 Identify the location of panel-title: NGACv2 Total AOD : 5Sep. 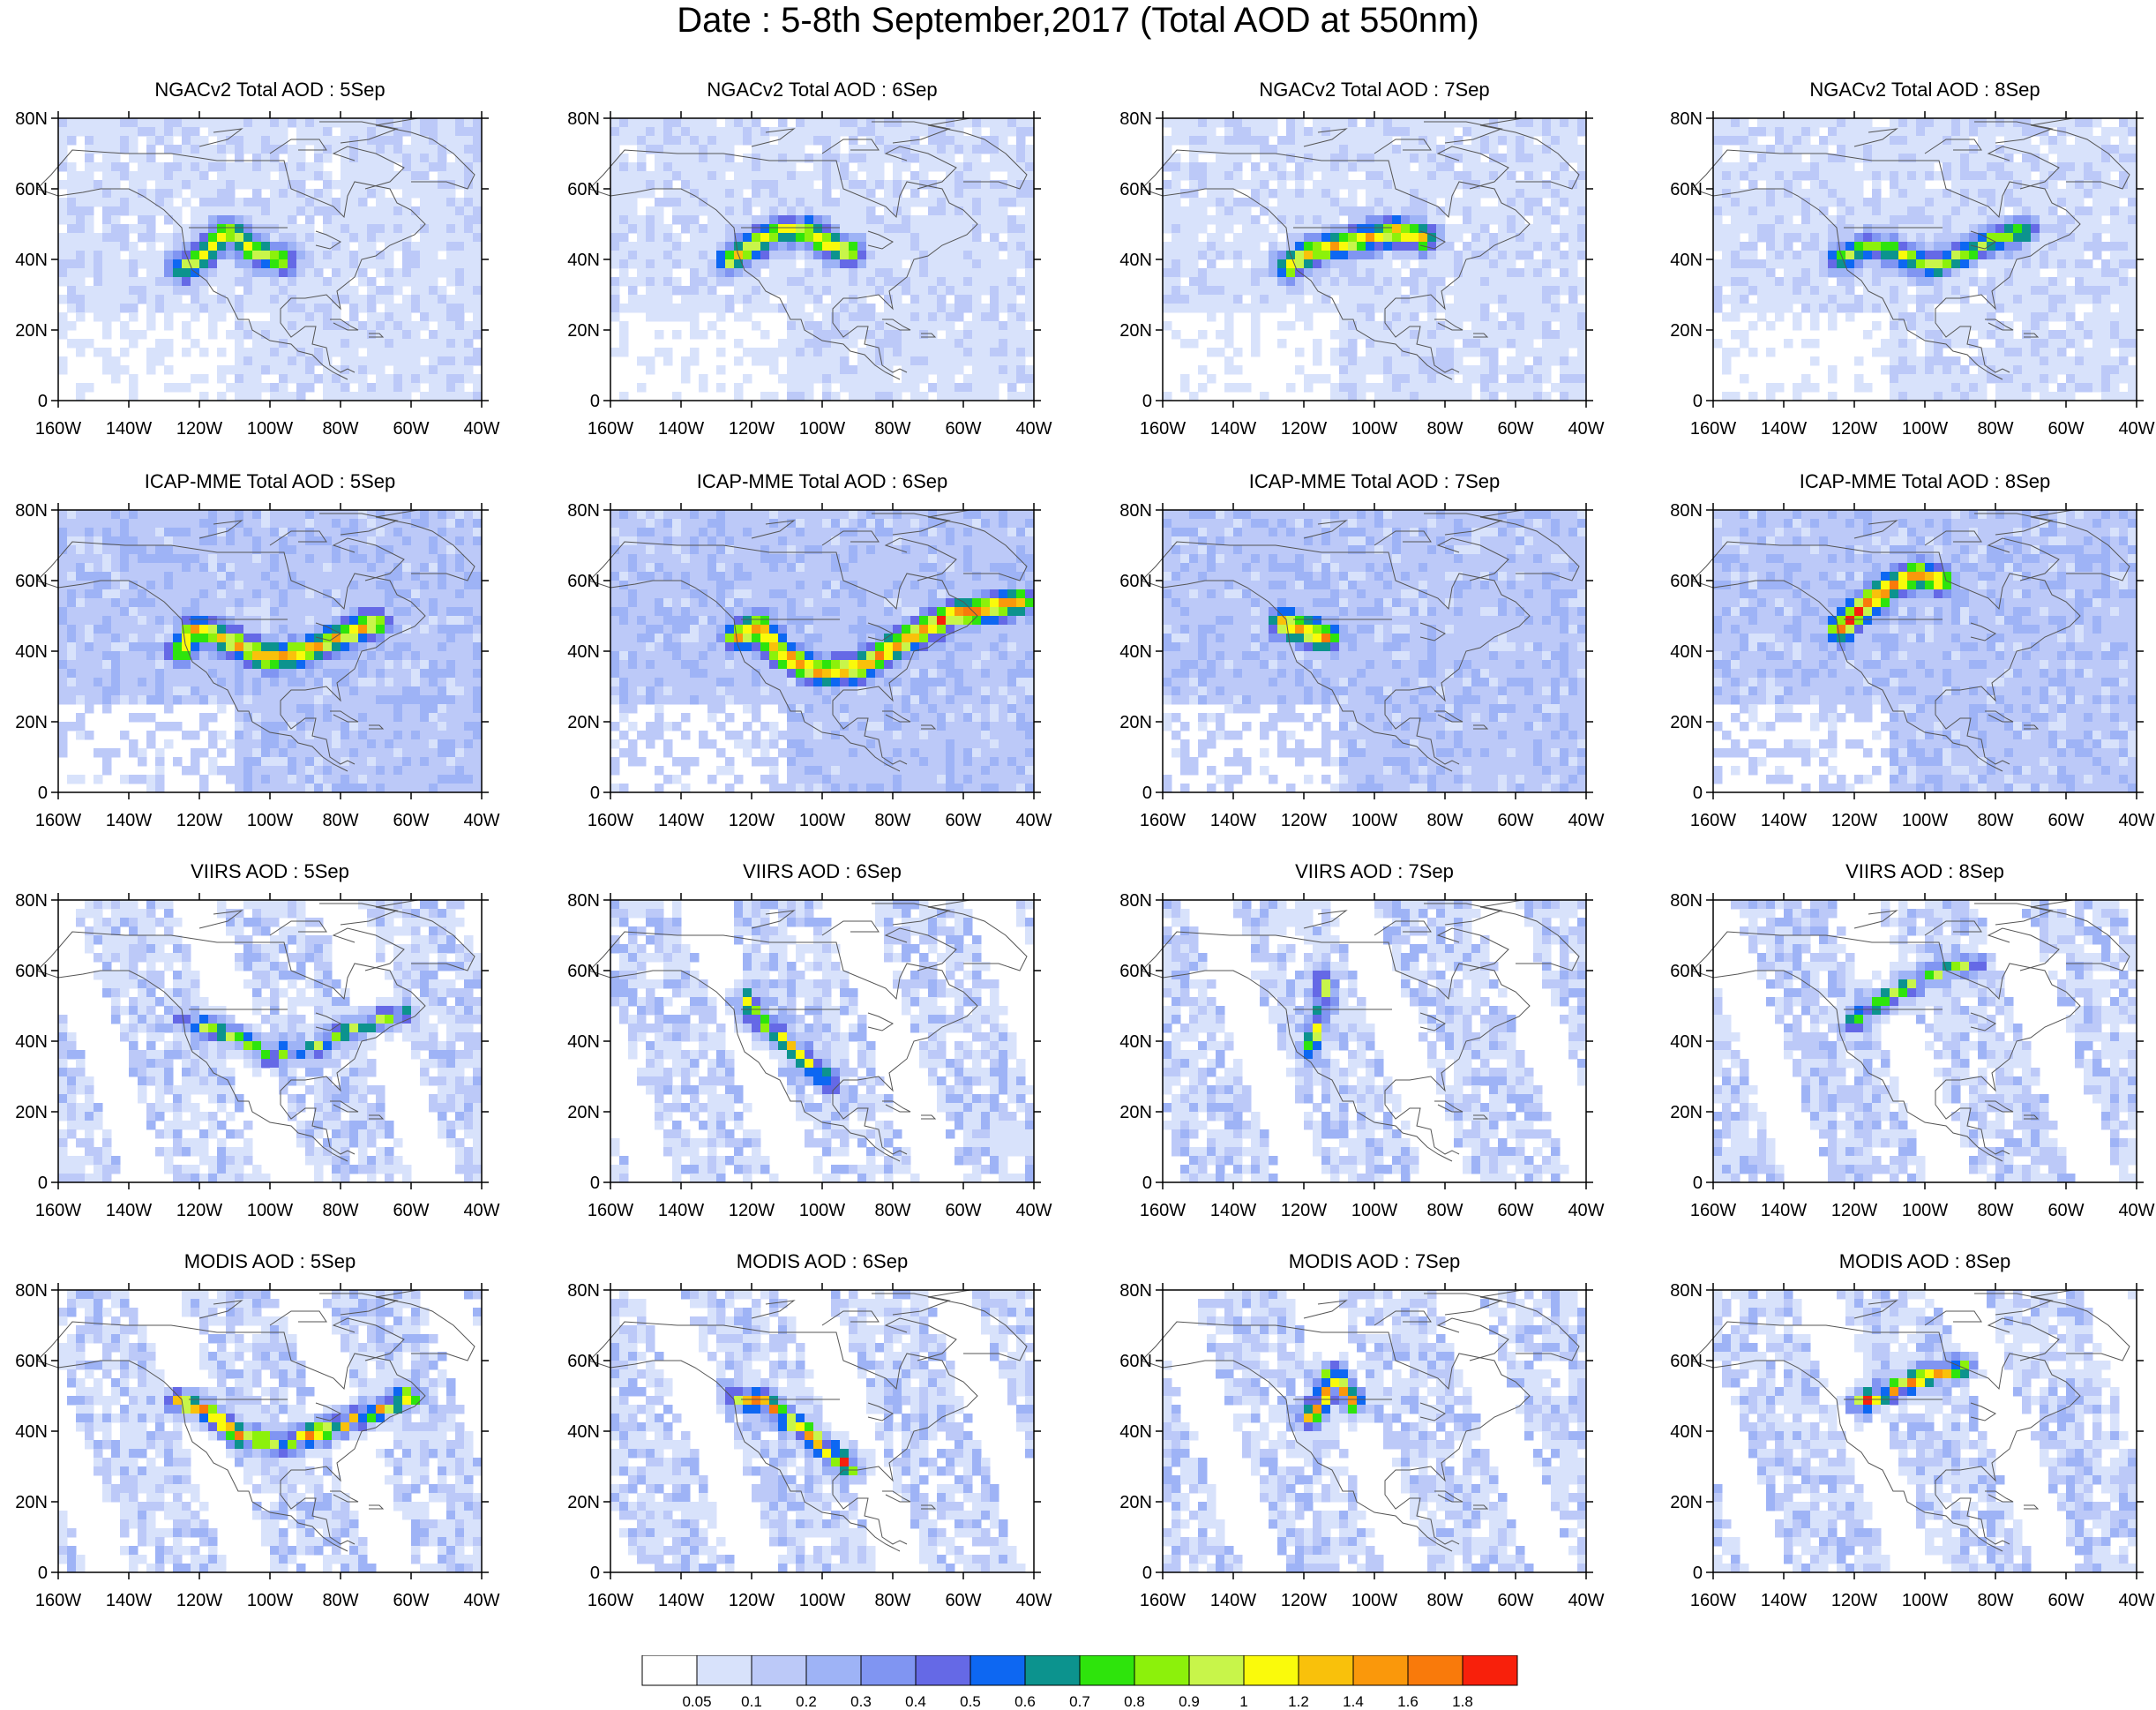
(270, 90).